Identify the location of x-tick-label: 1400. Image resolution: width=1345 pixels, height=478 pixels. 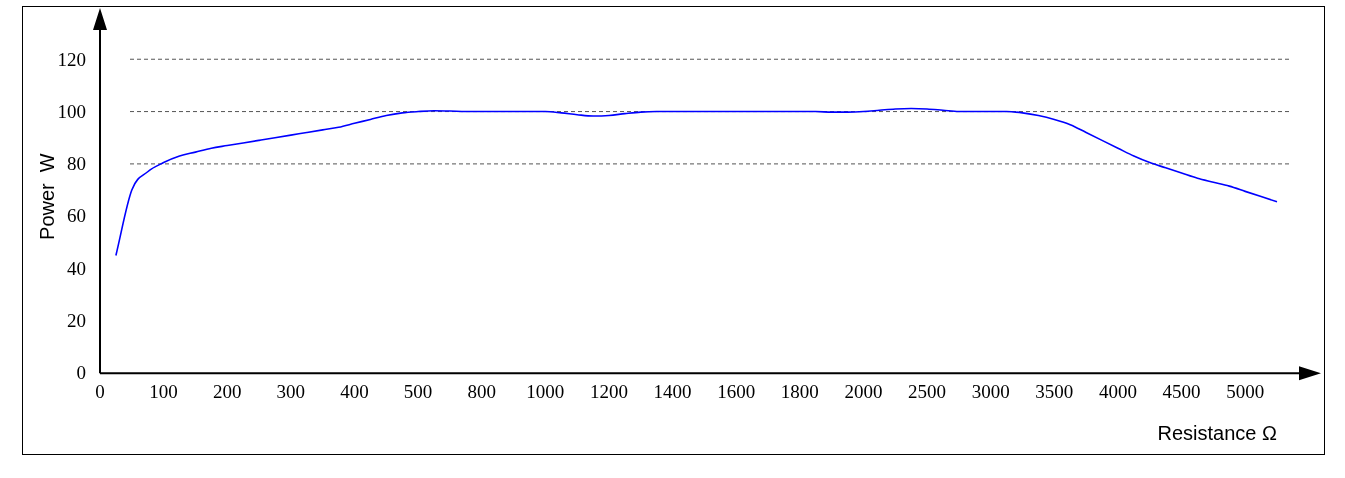
(672, 391).